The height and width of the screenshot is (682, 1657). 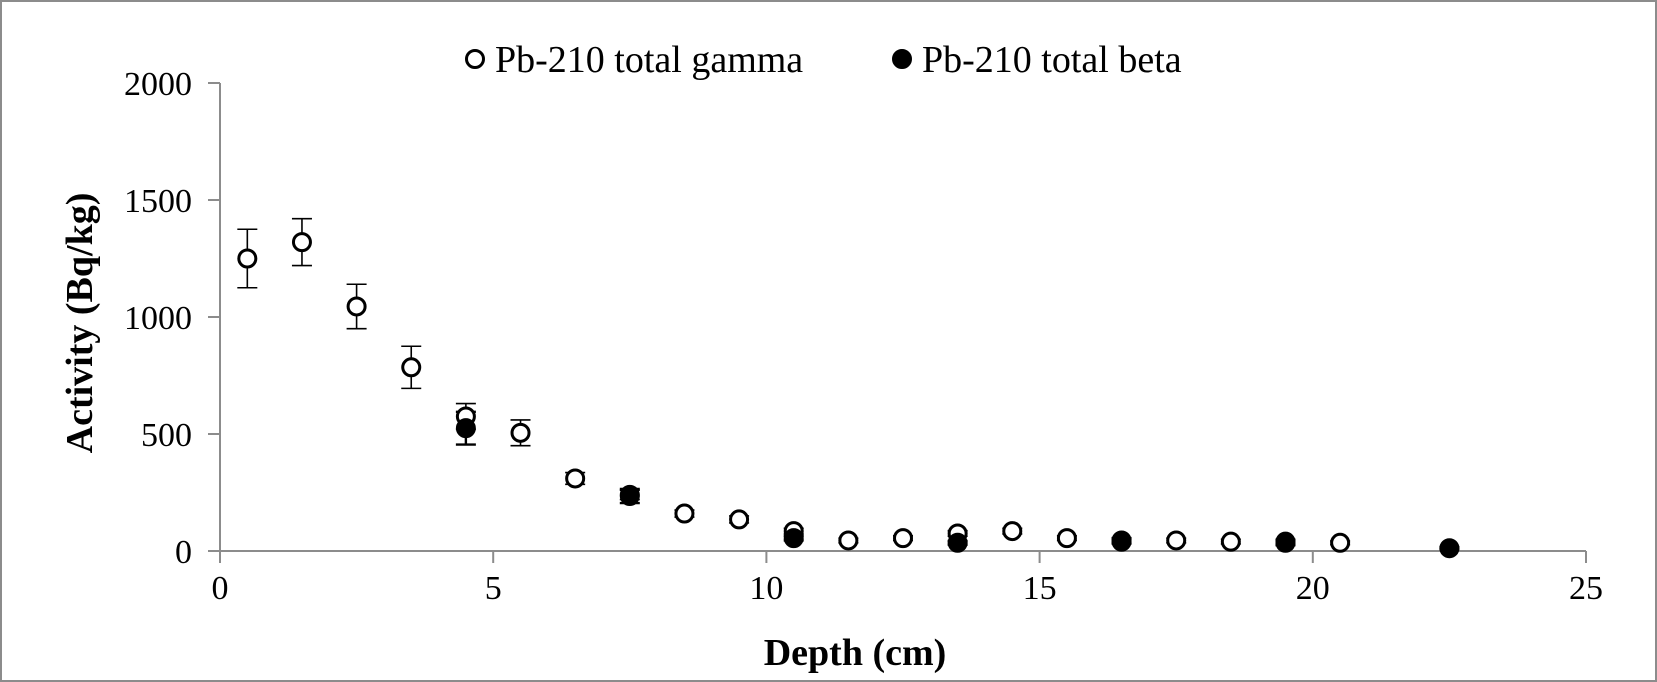 What do you see at coordinates (493, 588) in the screenshot?
I see `x-tick-label: 5` at bounding box center [493, 588].